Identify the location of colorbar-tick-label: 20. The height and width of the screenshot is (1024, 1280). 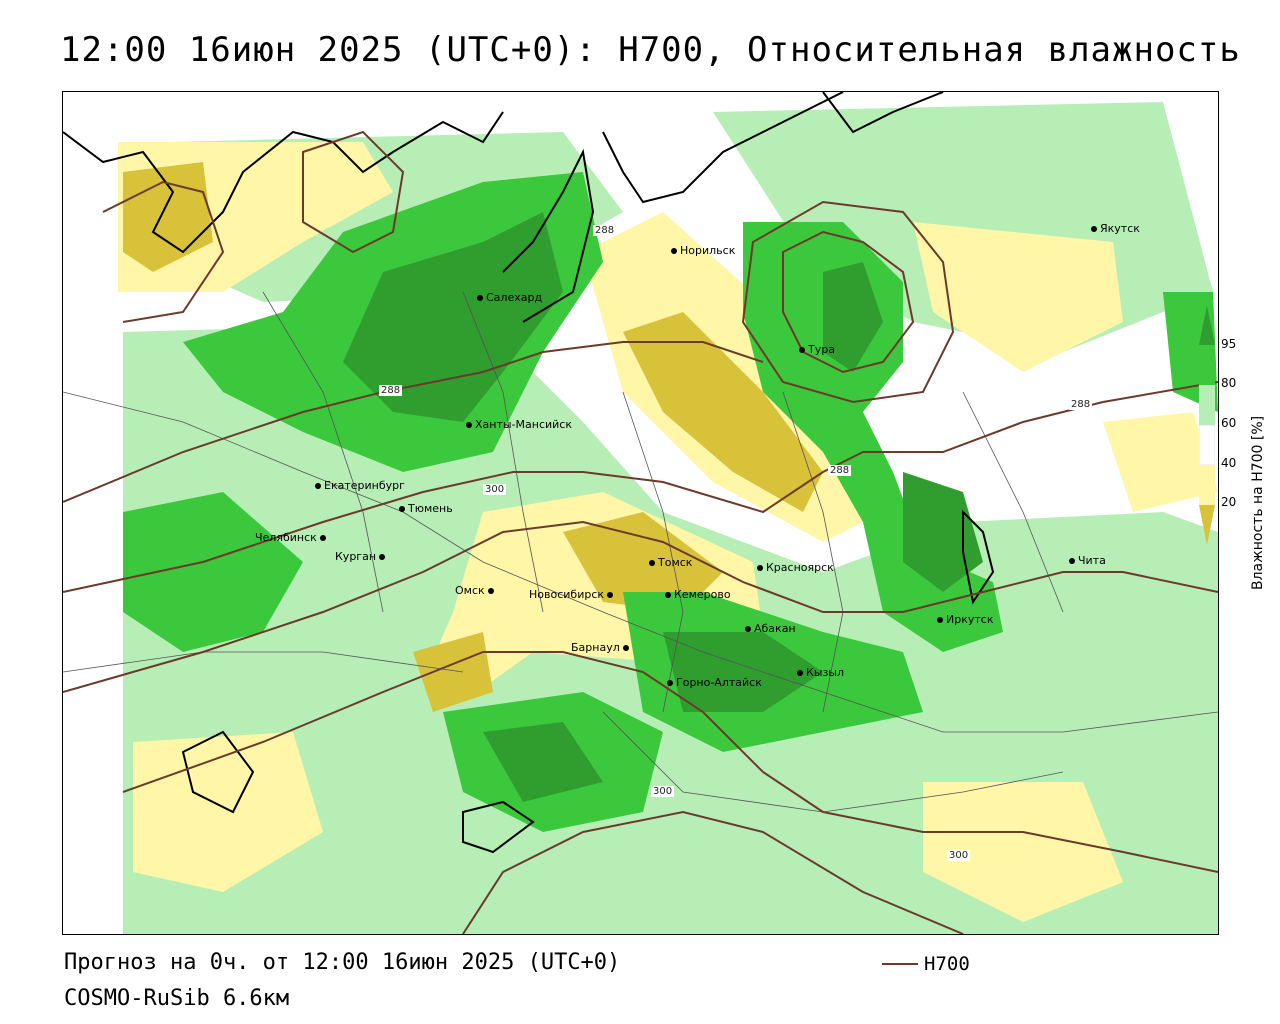
(1229, 502).